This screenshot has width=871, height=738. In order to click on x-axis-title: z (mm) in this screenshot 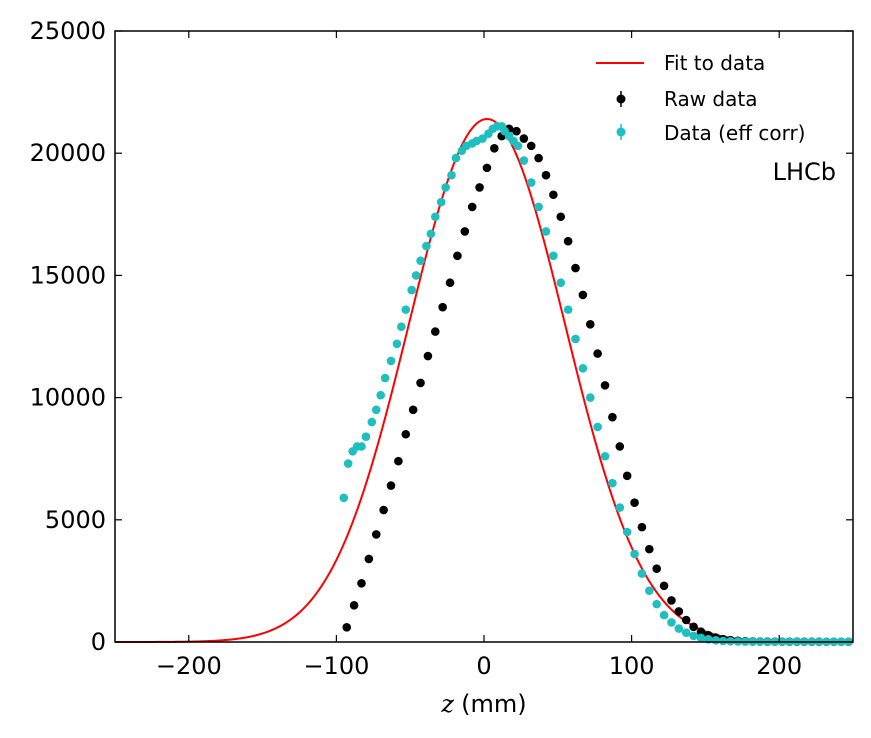, I will do `click(483, 704)`.